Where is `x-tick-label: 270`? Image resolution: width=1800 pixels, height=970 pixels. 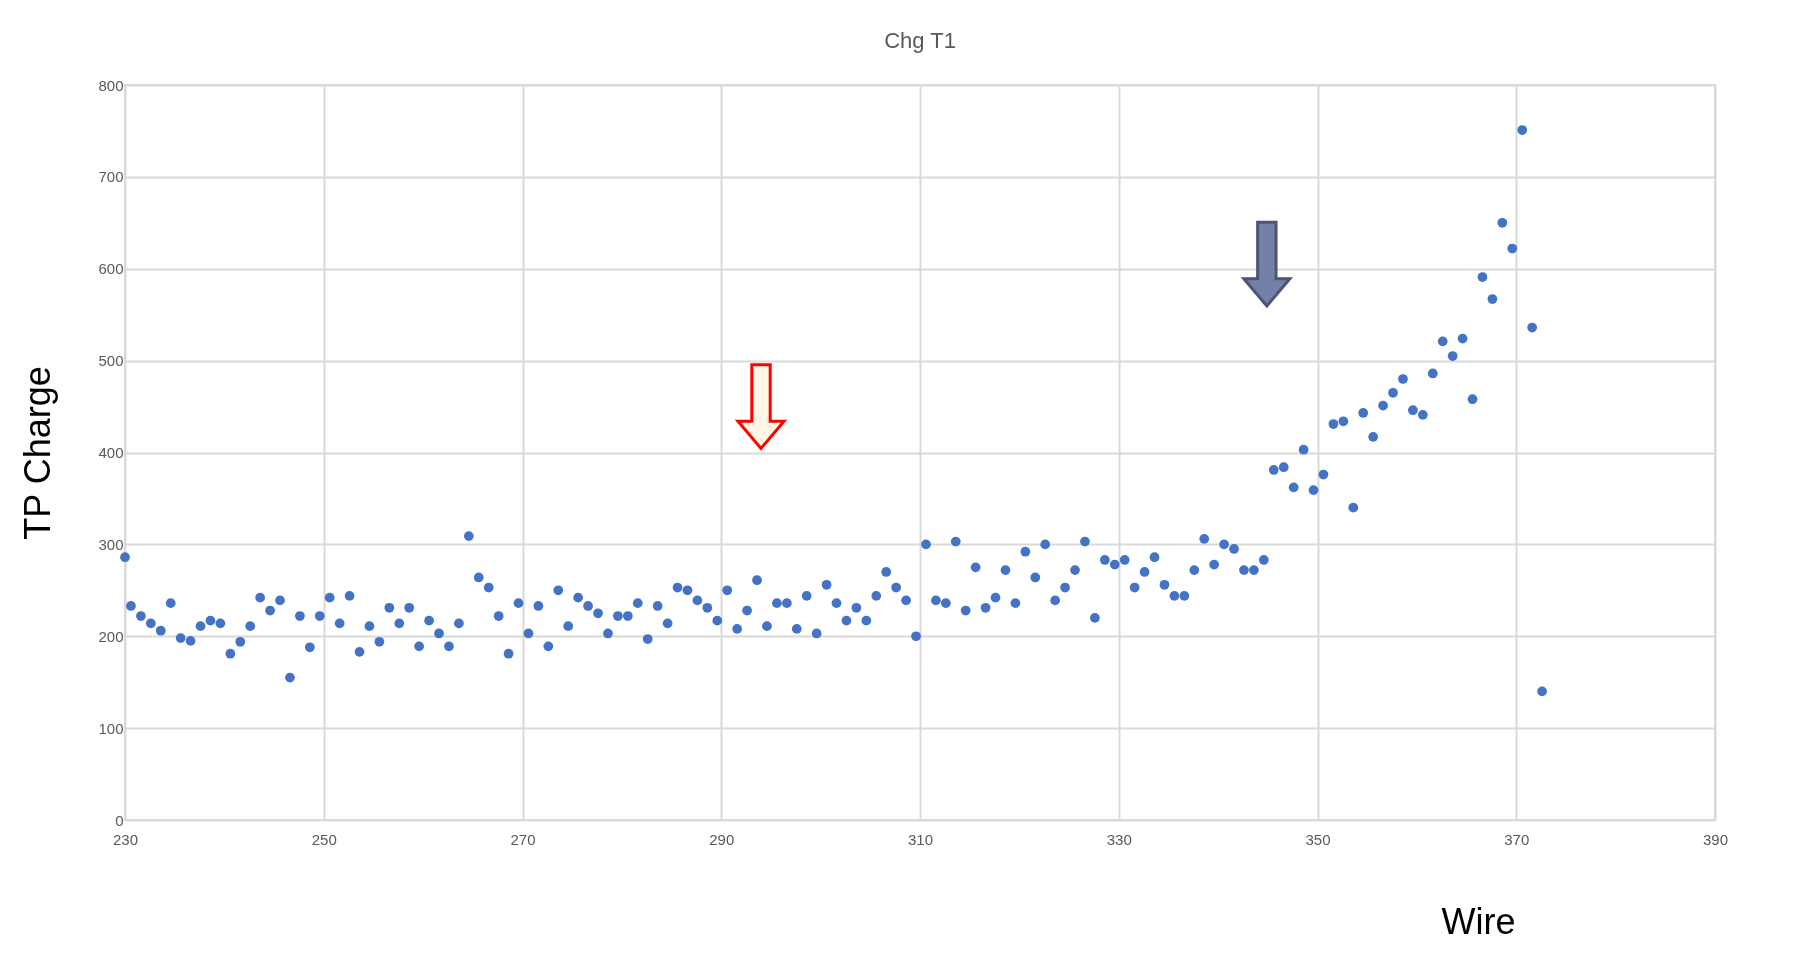
x-tick-label: 270 is located at coordinates (523, 839).